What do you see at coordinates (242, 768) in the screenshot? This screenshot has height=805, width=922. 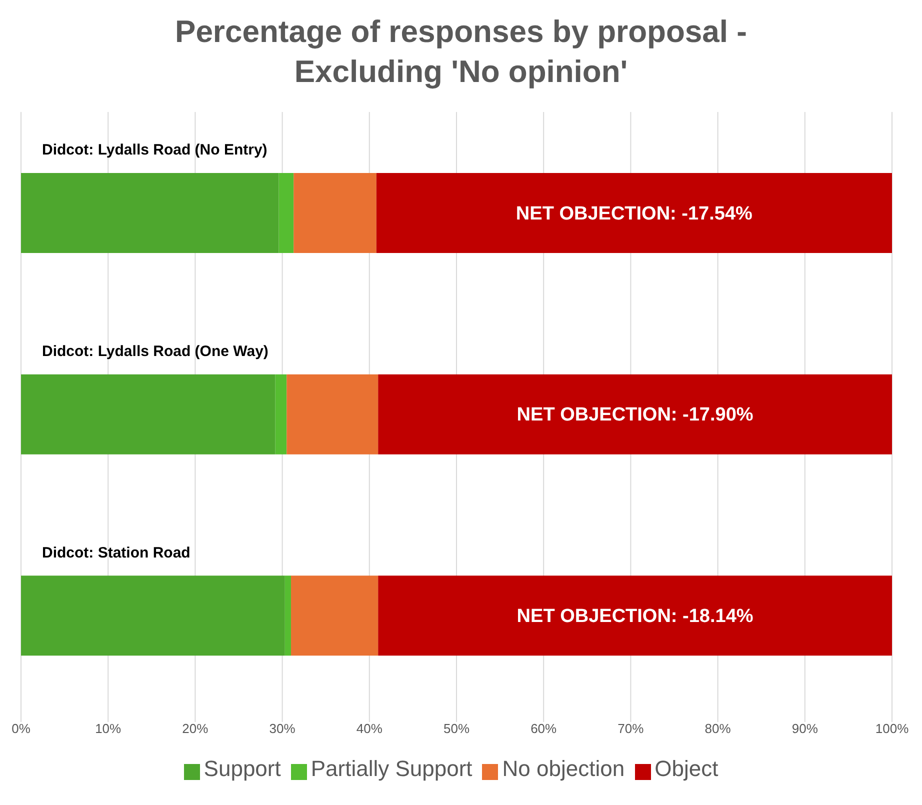 I see `legend-label: Support` at bounding box center [242, 768].